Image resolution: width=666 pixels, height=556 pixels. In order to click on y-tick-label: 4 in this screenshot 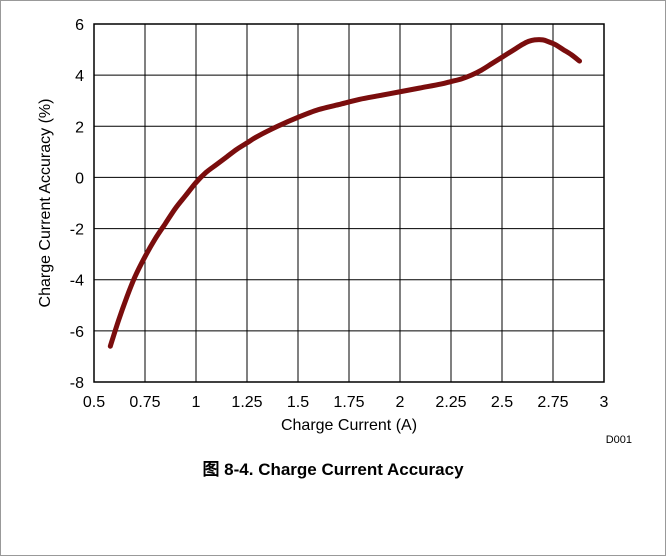, I will do `click(79, 76)`.